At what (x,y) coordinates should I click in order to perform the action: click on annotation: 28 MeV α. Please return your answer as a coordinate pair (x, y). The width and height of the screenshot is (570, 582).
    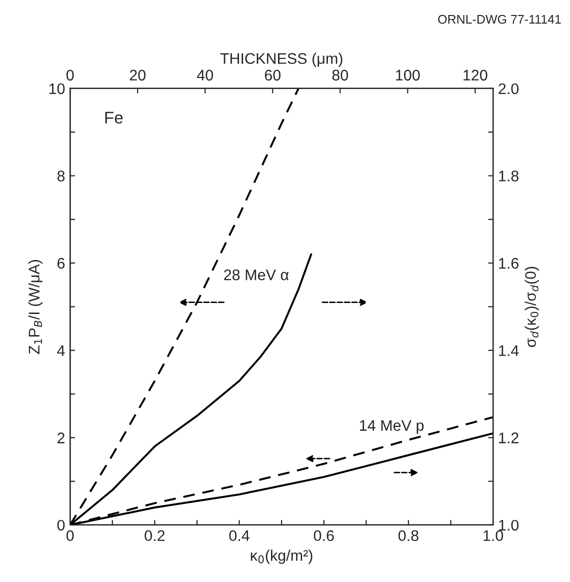
    Looking at the image, I should click on (256, 274).